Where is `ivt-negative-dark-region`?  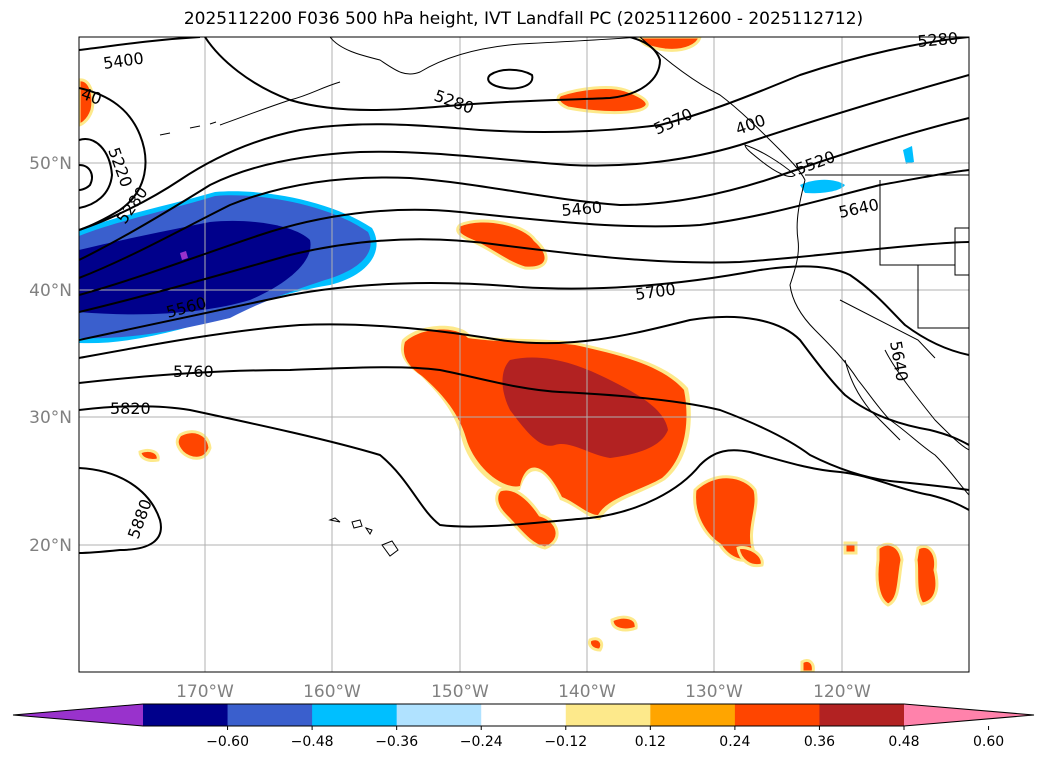 ivt-negative-dark-region is located at coordinates (195, 267).